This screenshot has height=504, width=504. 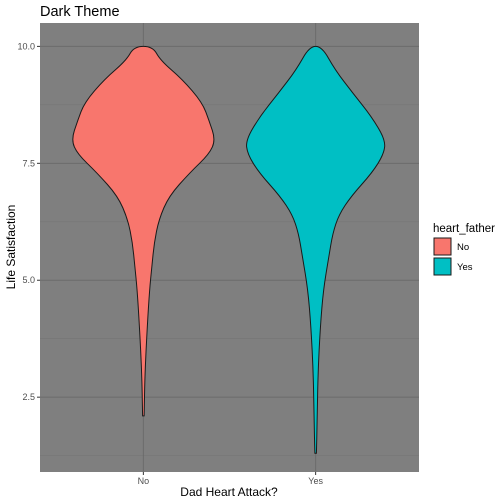 What do you see at coordinates (453, 256) in the screenshot?
I see `legend-items: No Yes` at bounding box center [453, 256].